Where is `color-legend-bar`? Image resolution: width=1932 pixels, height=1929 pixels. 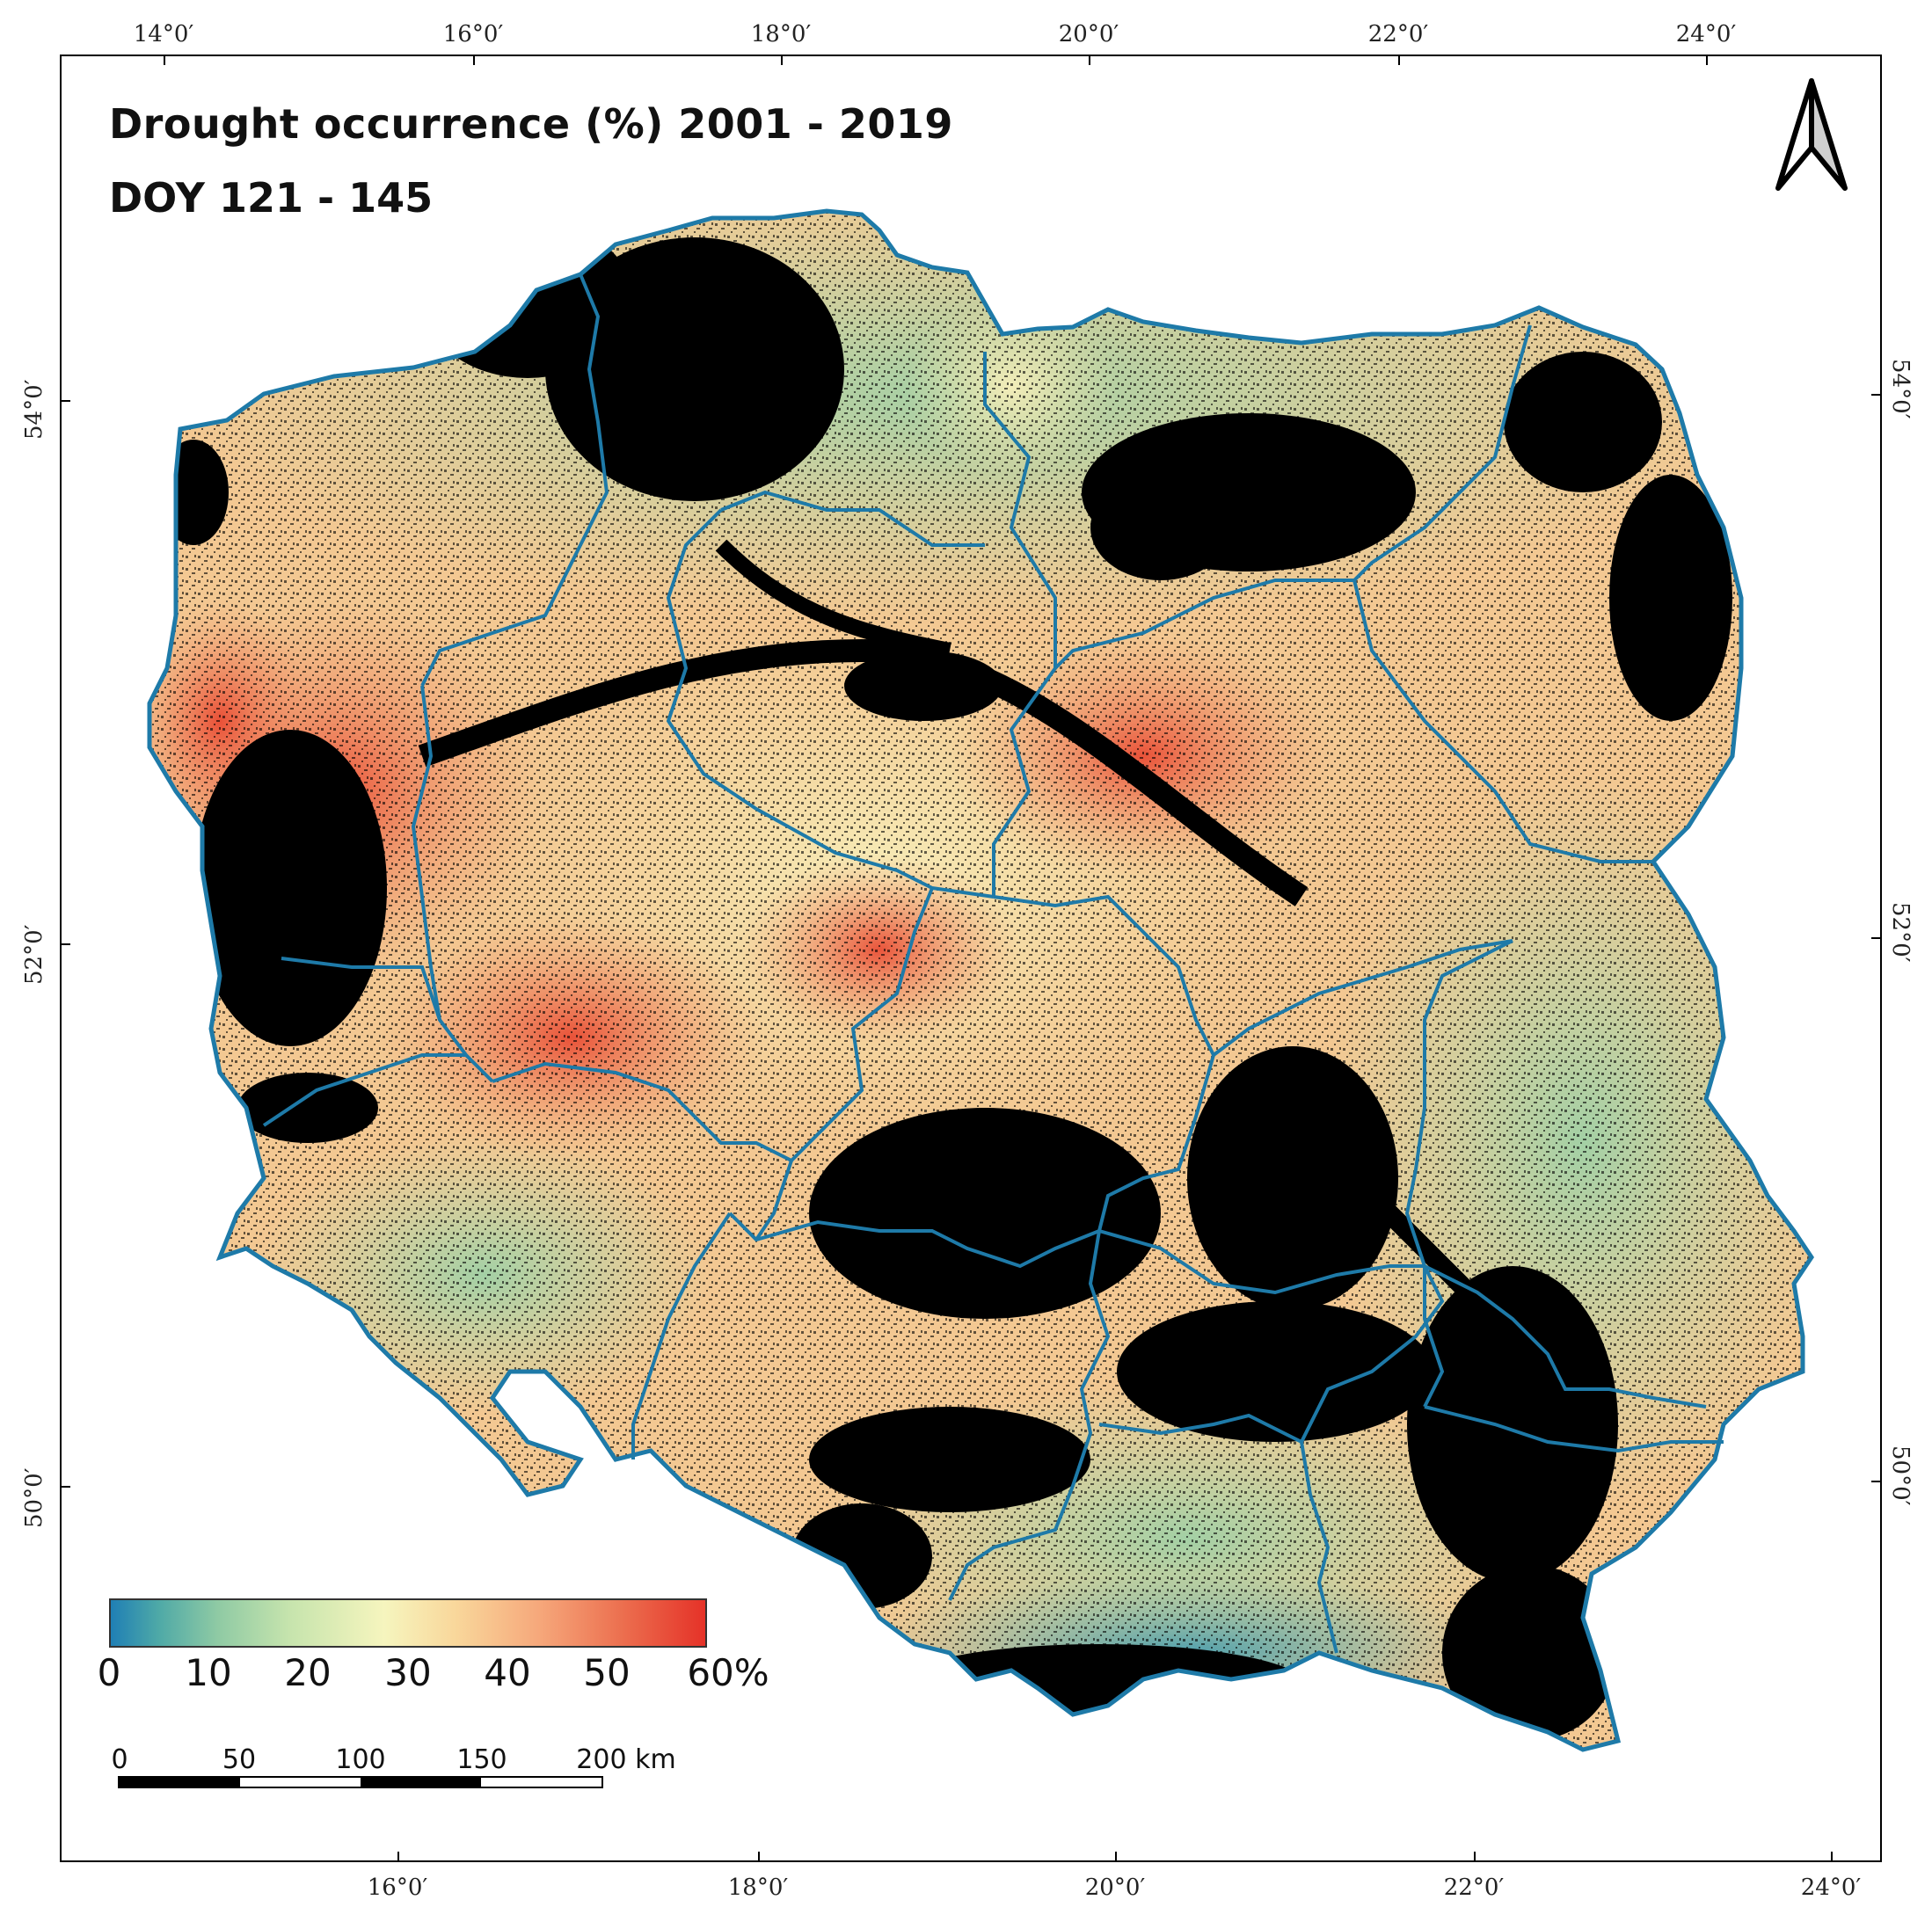 color-legend-bar is located at coordinates (408, 1623).